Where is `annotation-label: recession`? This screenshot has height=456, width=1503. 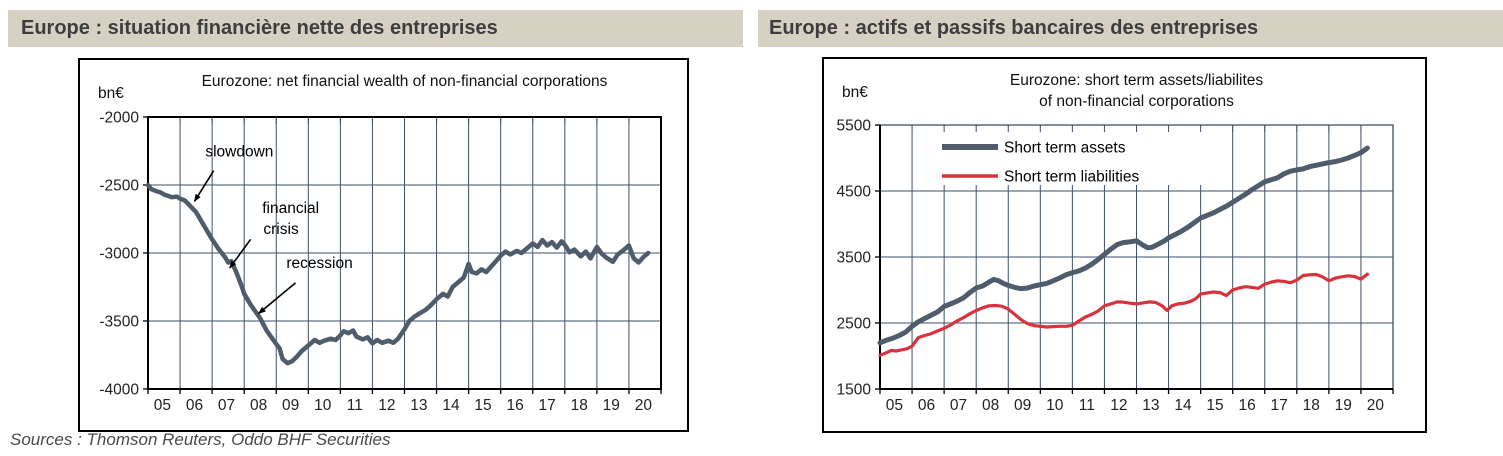
annotation-label: recession is located at coordinates (319, 263).